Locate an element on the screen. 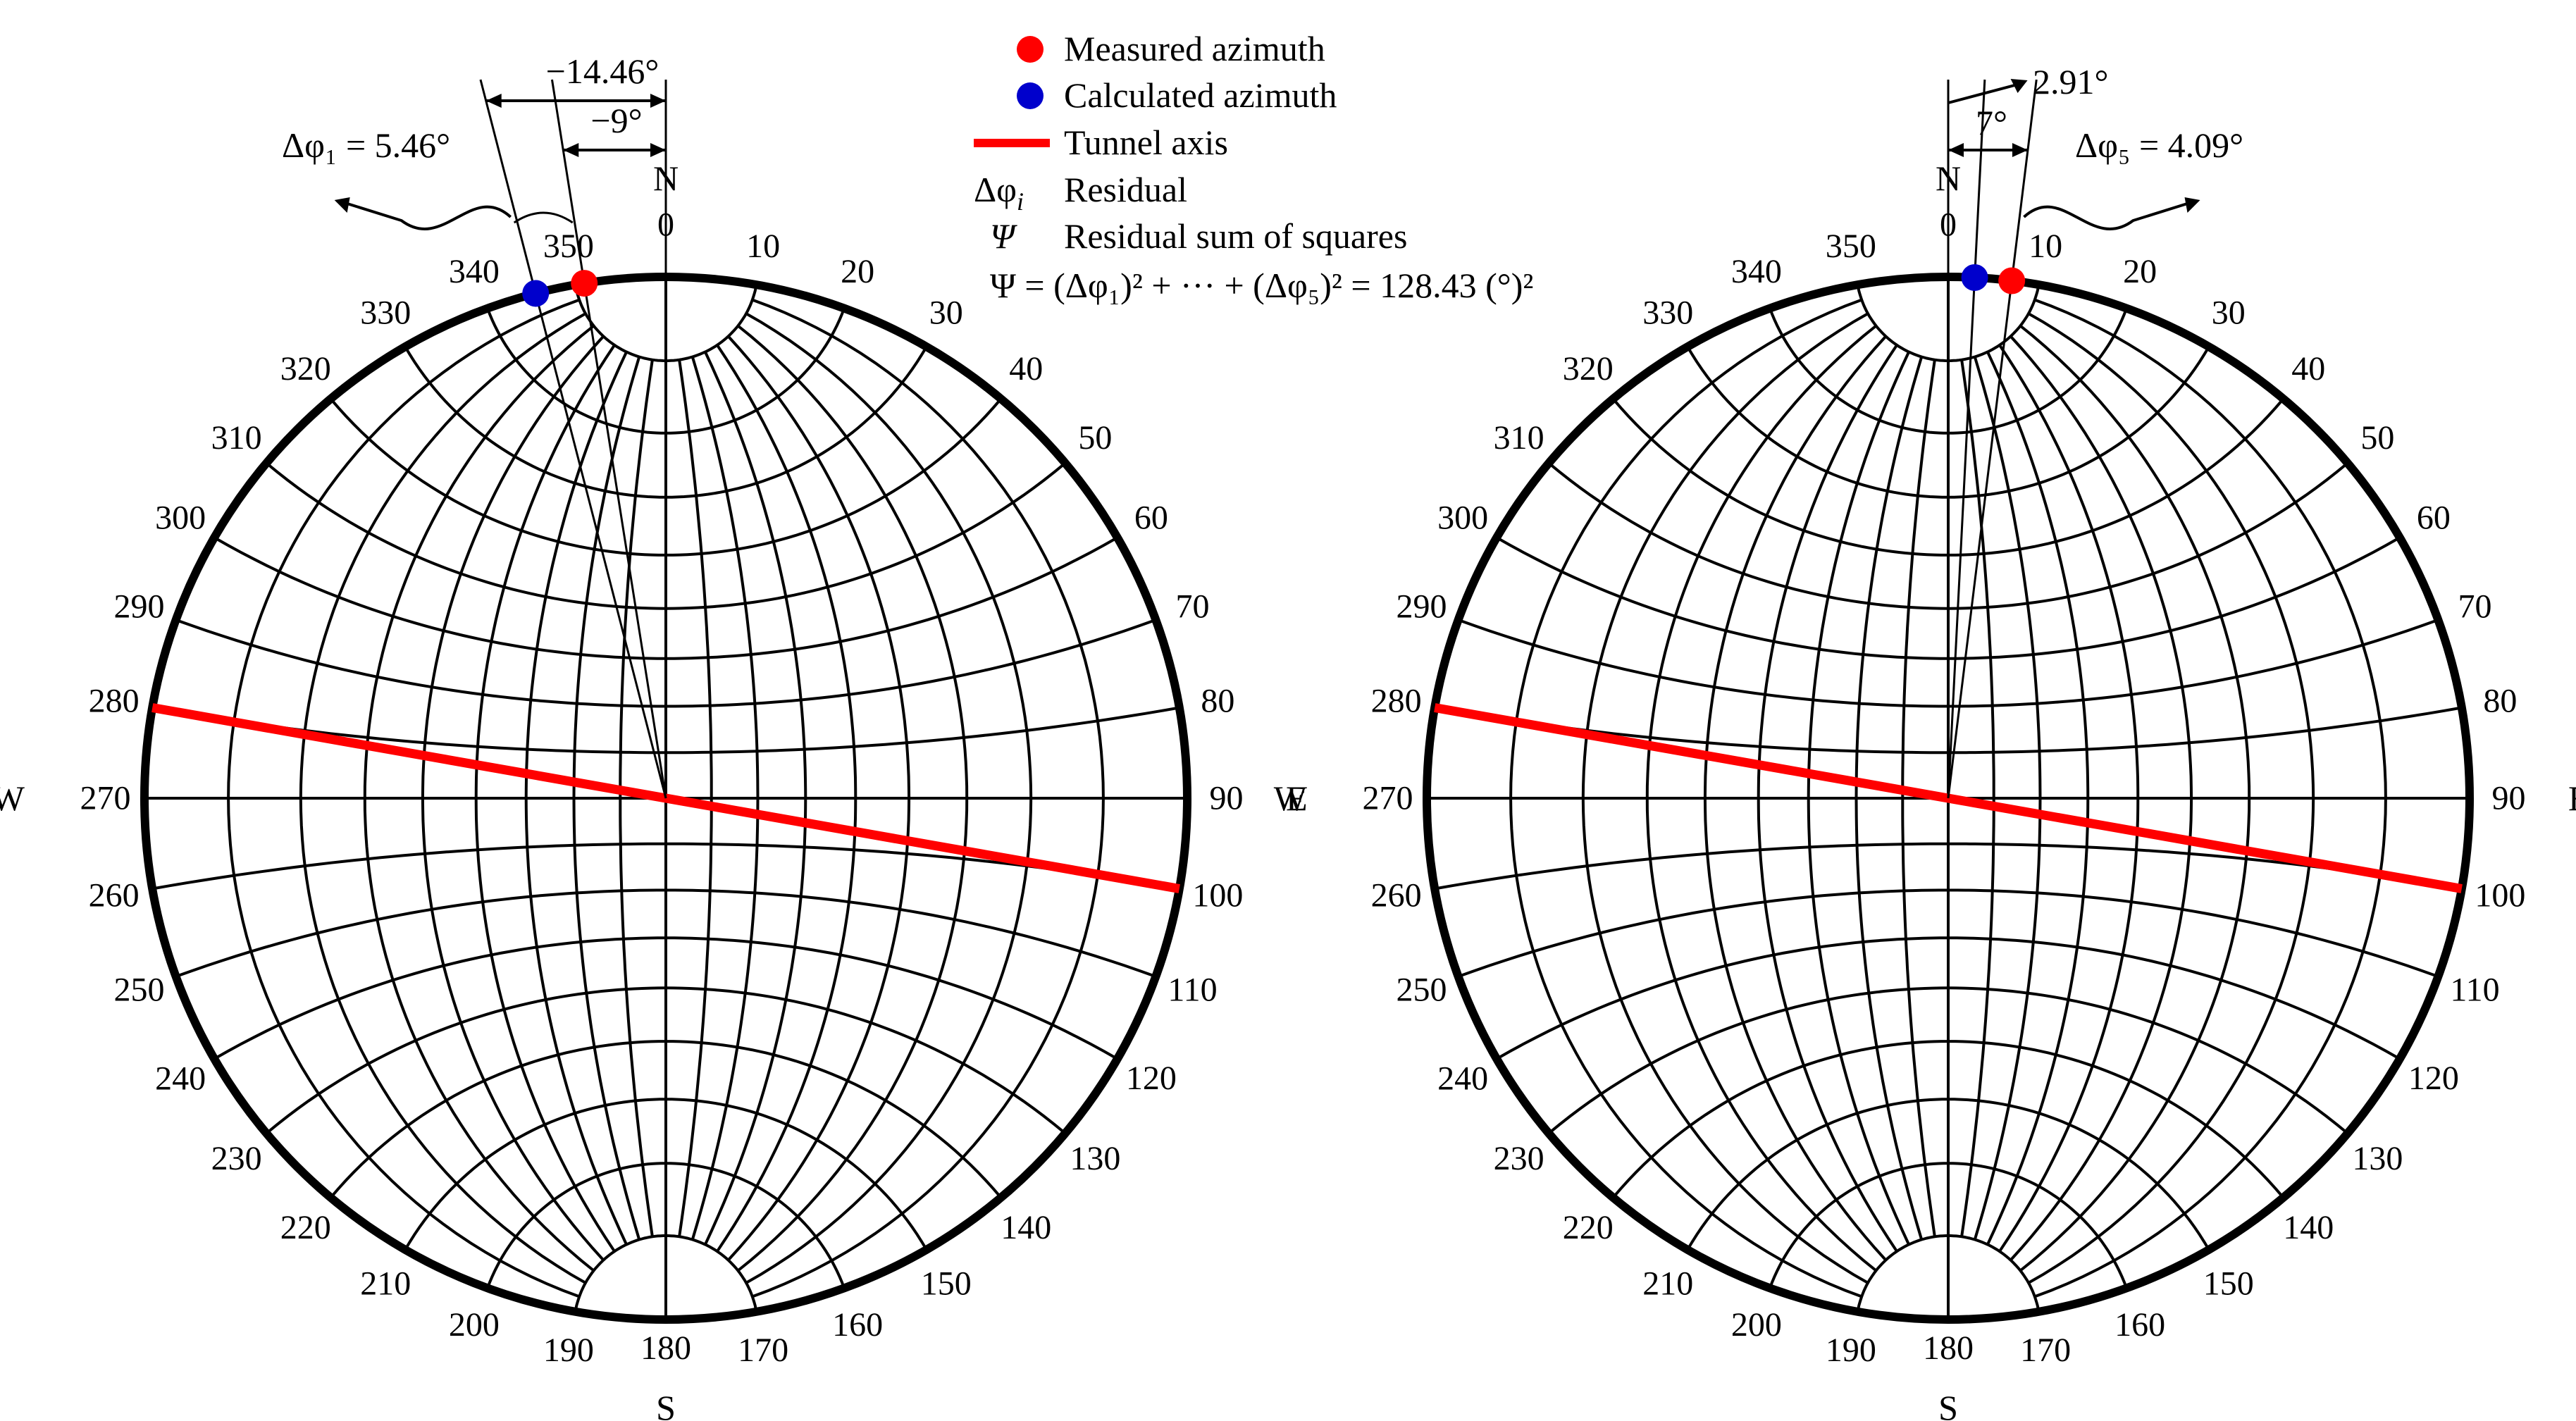  legend-rss-label: Residual sum of squares is located at coordinates (1235, 236).